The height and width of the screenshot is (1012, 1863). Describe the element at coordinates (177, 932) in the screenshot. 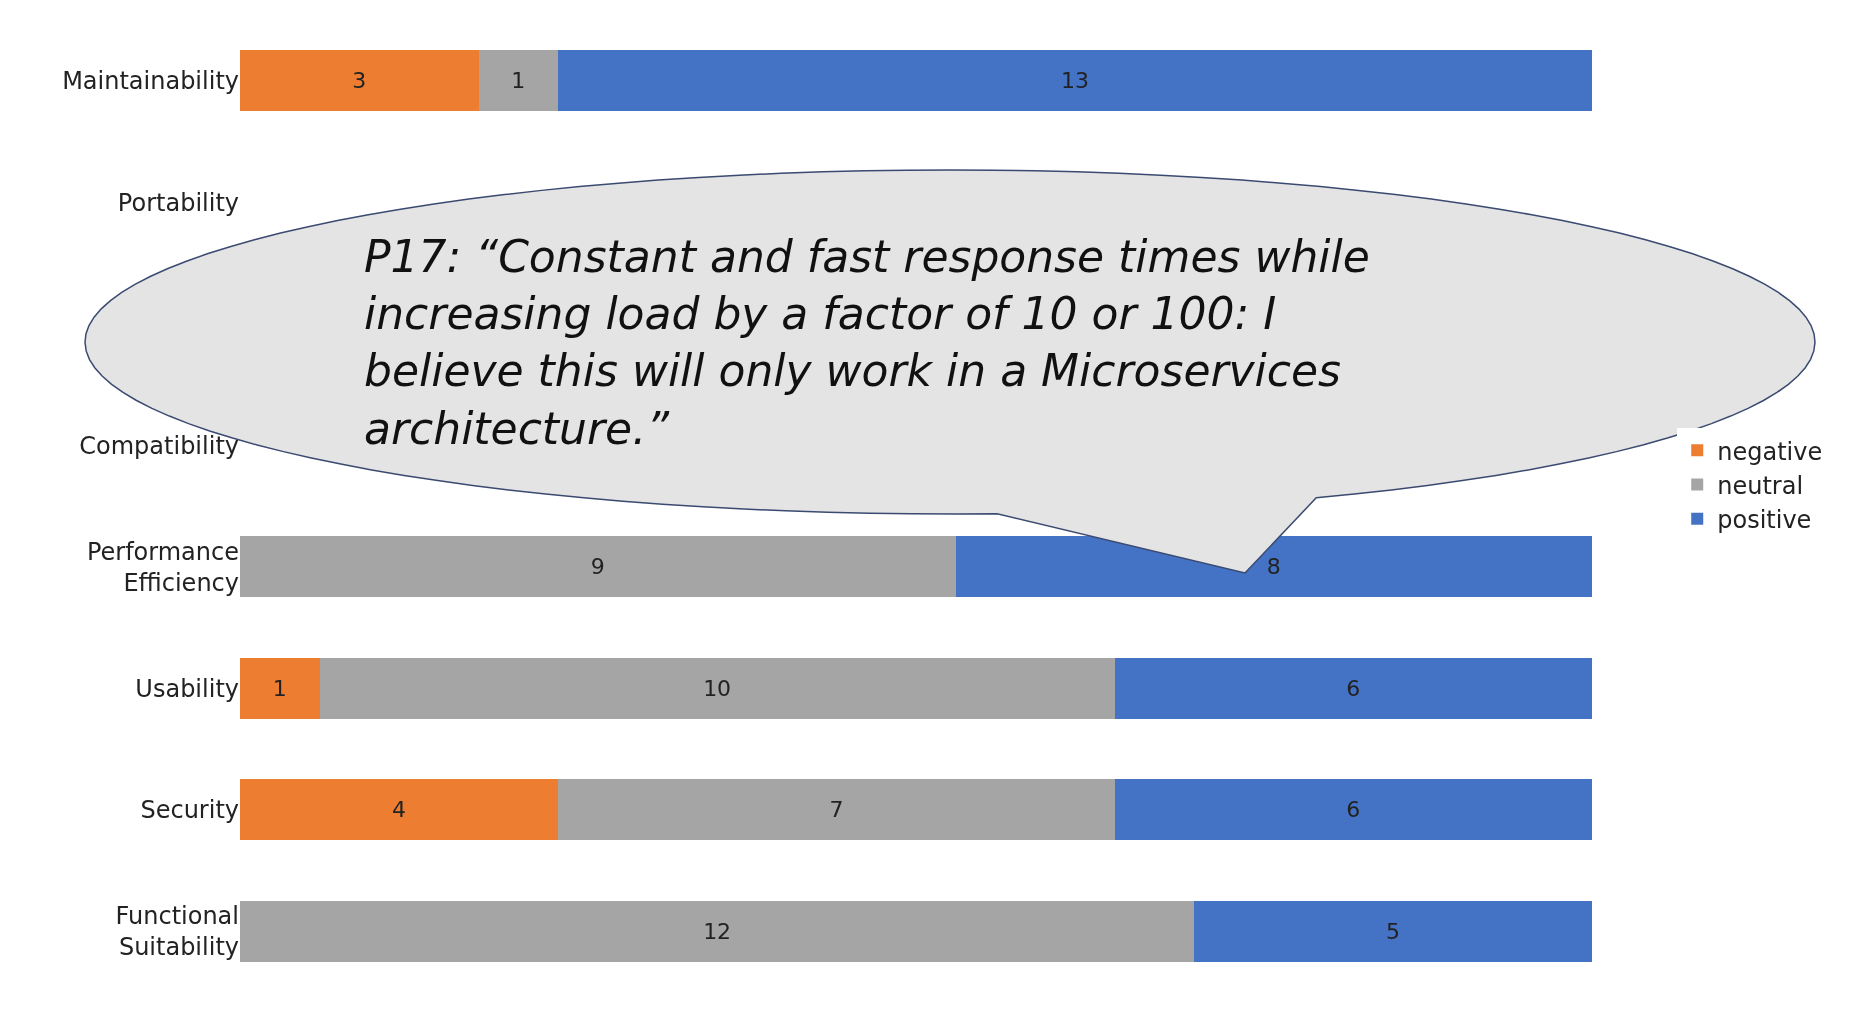

I see `y-tick-label: Functional Suitability` at that location.